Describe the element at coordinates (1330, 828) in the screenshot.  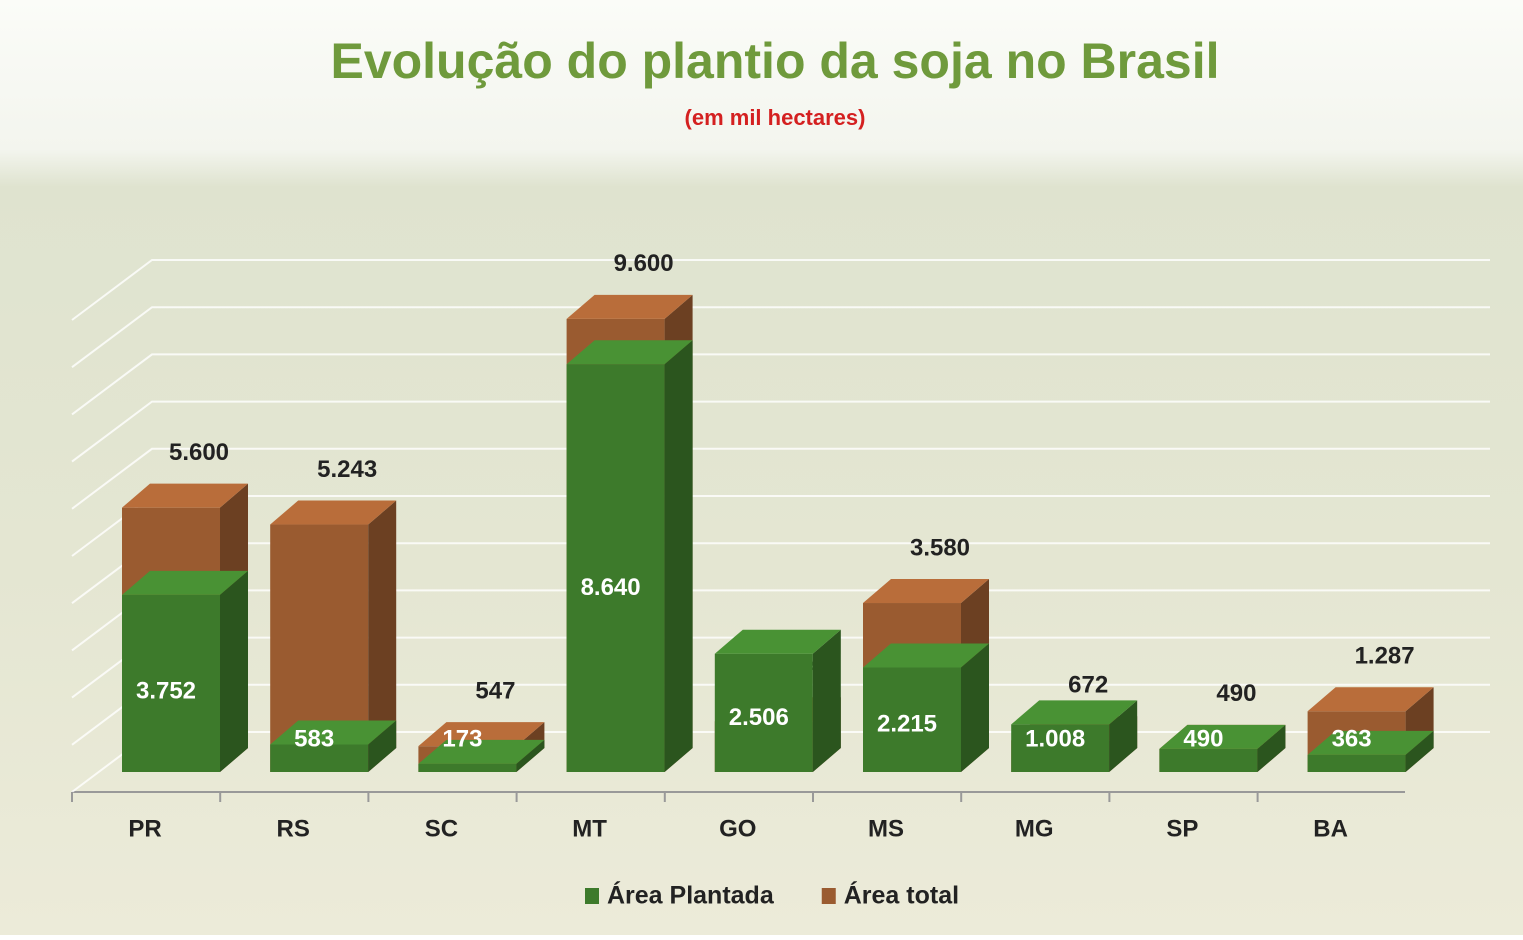
I see `x-tick-label: BA` at that location.